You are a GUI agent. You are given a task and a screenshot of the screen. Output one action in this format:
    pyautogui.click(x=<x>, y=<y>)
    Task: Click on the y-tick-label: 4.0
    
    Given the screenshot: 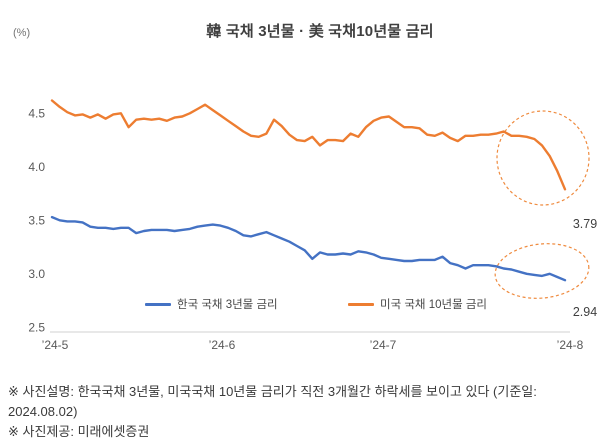 What is the action you would take?
    pyautogui.click(x=36, y=167)
    